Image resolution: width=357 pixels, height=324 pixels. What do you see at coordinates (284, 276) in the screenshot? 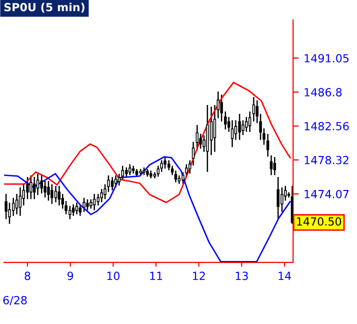
I see `x-tick-label: 14` at bounding box center [284, 276].